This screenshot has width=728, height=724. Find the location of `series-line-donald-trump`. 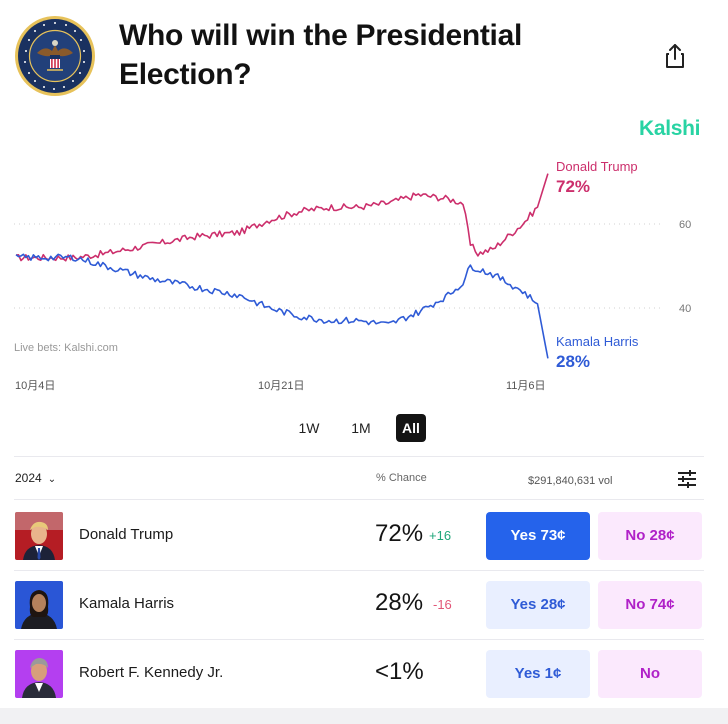

series-line-donald-trump is located at coordinates (282, 217).